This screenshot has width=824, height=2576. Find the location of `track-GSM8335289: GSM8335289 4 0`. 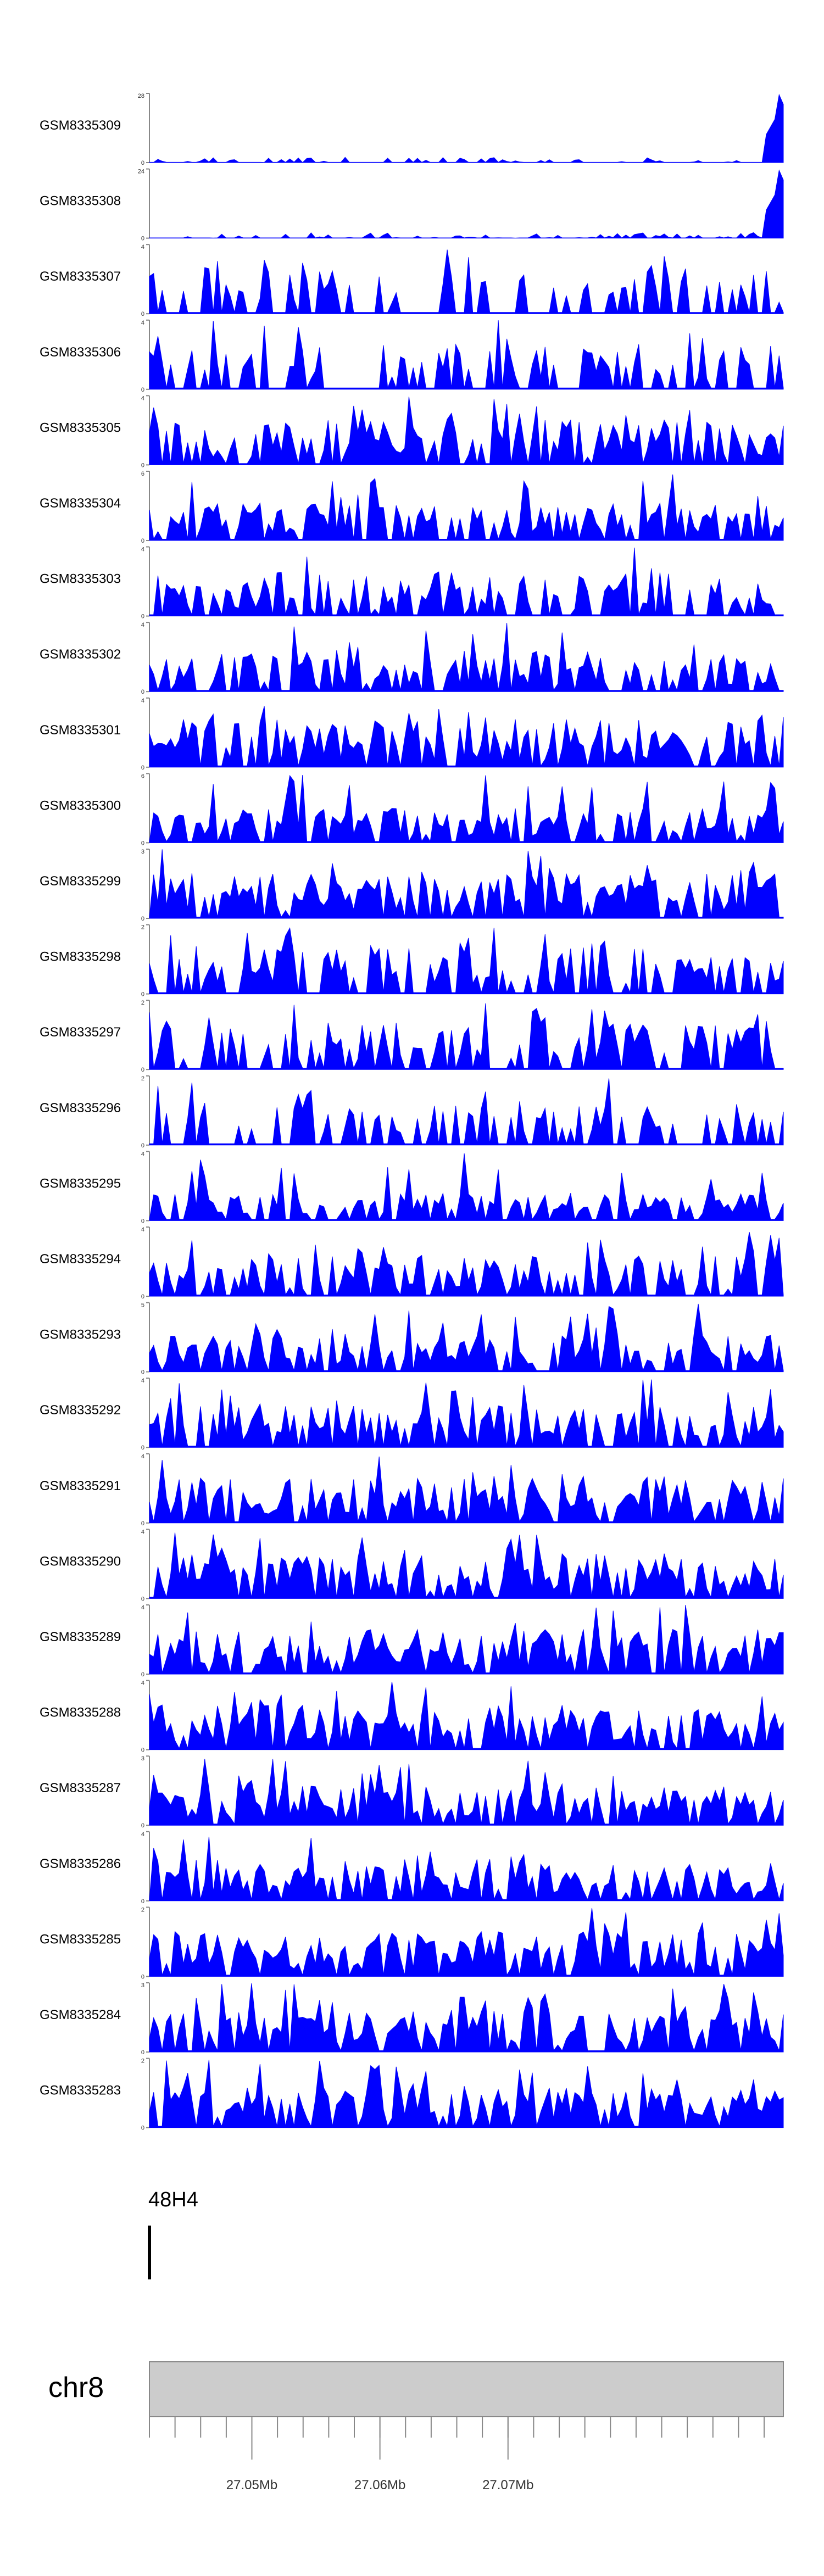

track-GSM8335289: GSM8335289 4 0 is located at coordinates (412, 1641).